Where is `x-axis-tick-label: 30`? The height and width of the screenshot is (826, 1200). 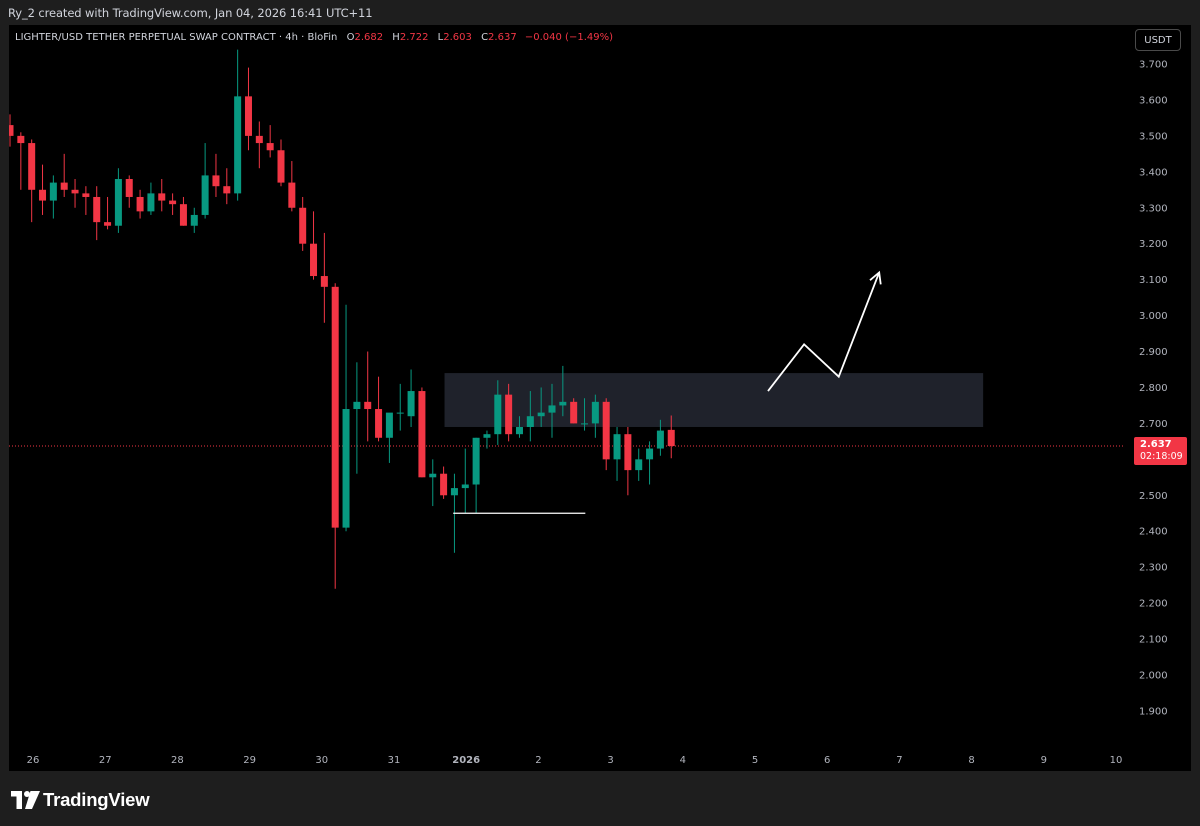
x-axis-tick-label: 30 is located at coordinates (321, 760).